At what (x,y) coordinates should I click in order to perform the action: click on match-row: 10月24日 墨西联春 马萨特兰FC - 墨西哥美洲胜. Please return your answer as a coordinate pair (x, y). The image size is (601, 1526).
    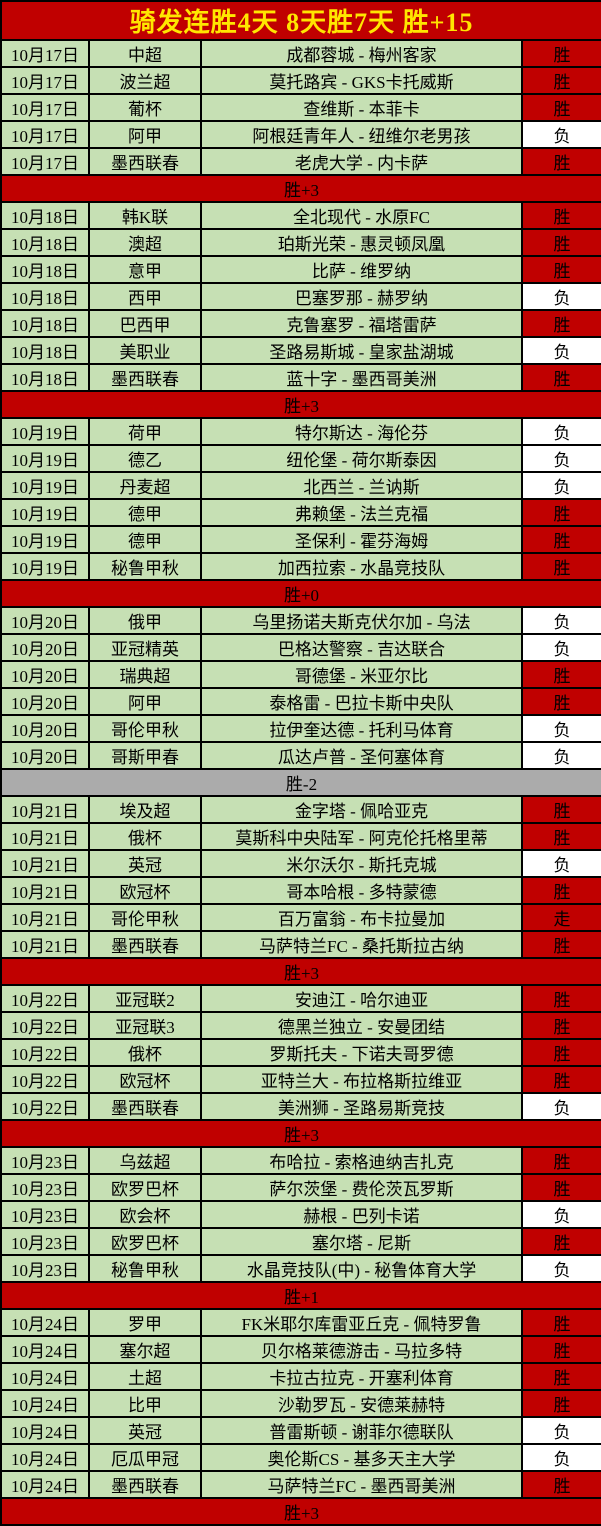
    Looking at the image, I should click on (300, 1484).